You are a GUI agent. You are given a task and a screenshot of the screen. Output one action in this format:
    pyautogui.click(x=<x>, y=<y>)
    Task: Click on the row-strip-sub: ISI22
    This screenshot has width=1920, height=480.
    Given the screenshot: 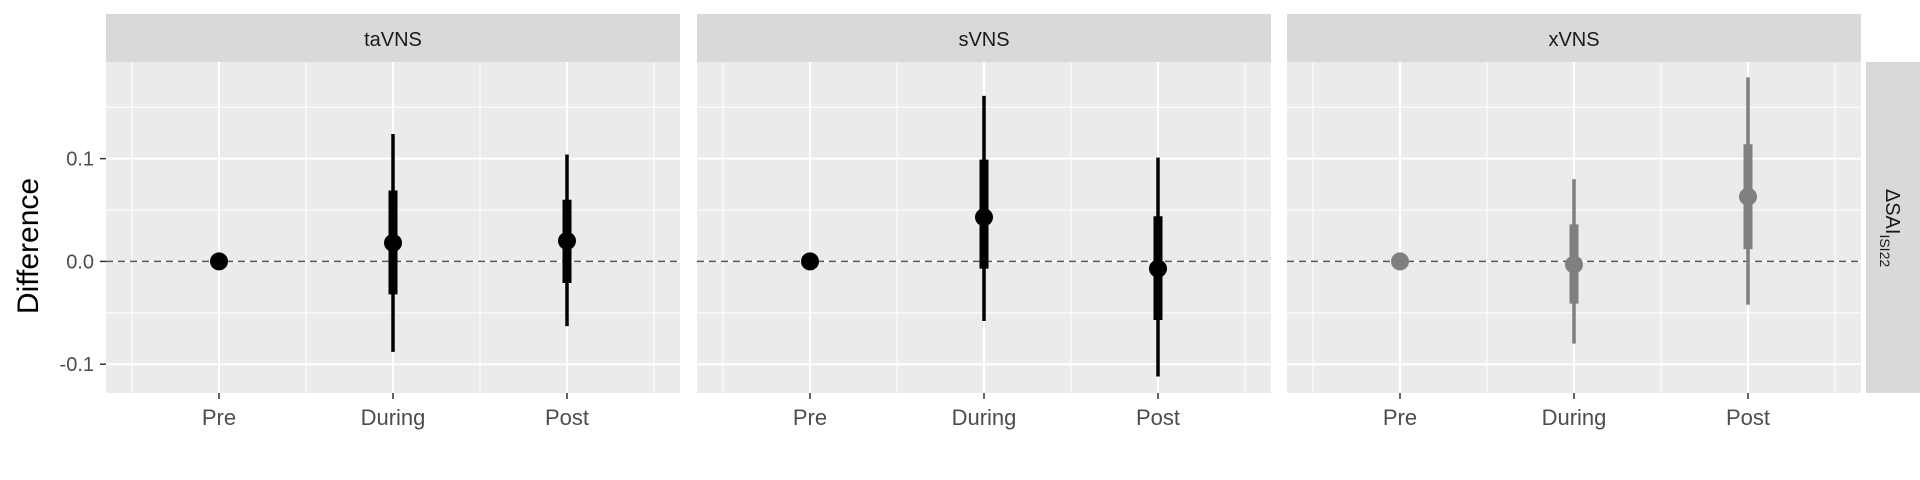 What is the action you would take?
    pyautogui.click(x=1885, y=250)
    